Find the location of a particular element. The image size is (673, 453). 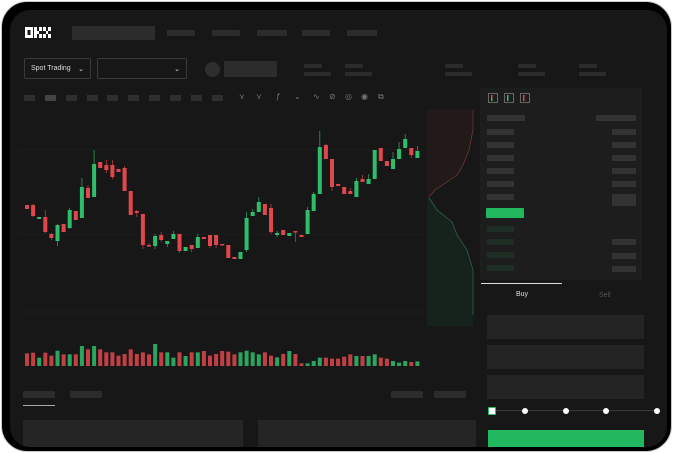

tab-sell: Sell is located at coordinates (605, 295).